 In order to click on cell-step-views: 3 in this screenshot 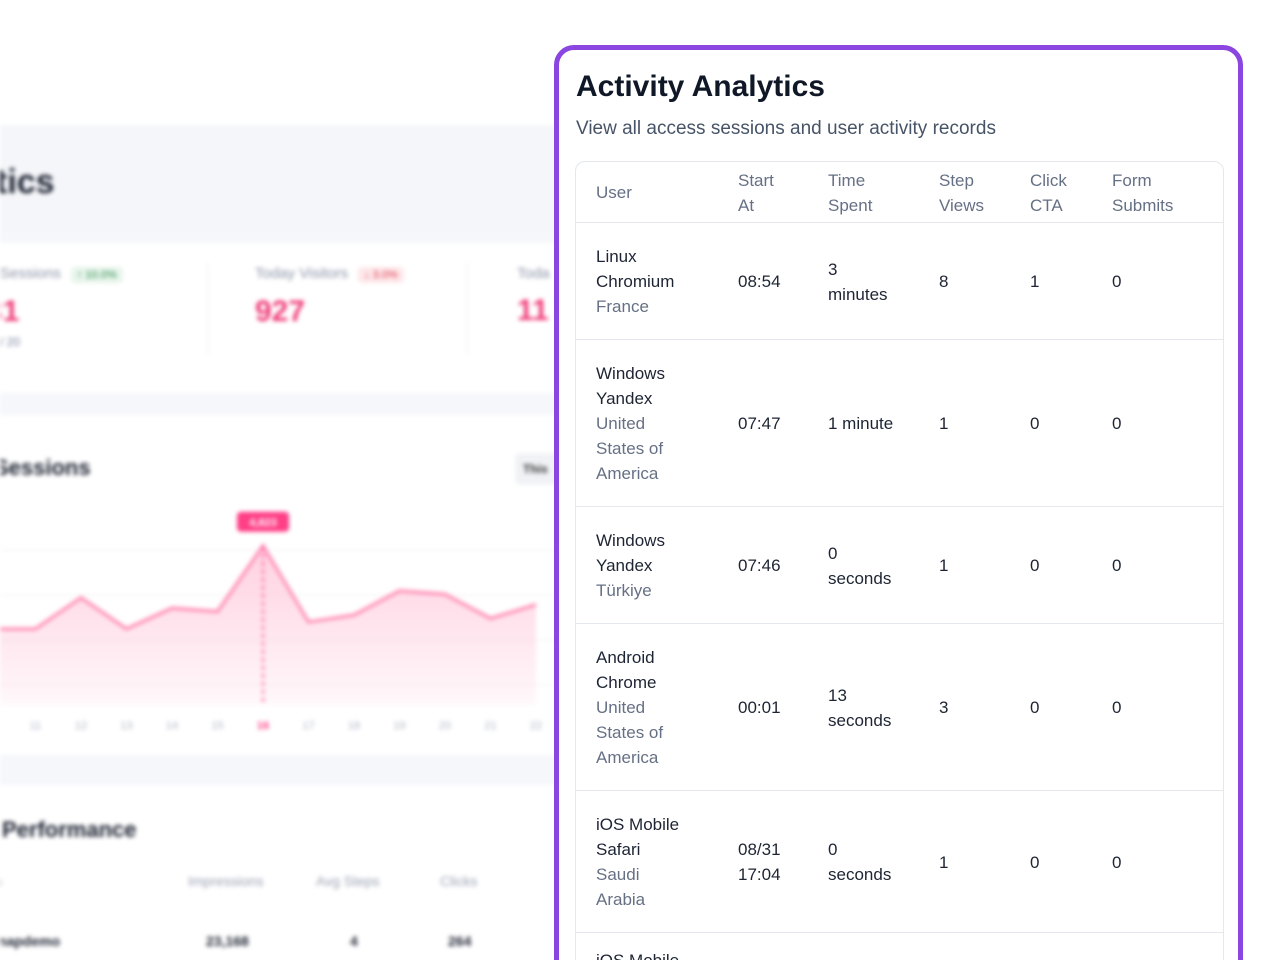, I will do `click(943, 707)`.